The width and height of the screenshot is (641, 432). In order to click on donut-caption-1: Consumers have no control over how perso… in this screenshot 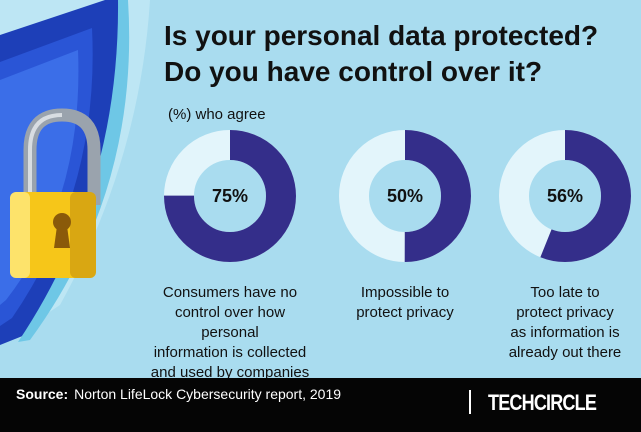, I will do `click(230, 333)`.